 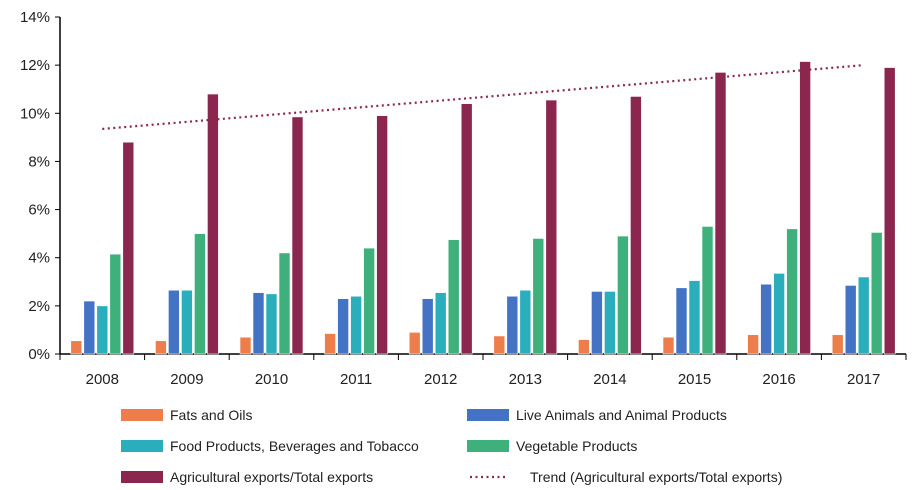 What do you see at coordinates (525, 379) in the screenshot?
I see `x-tick-label: 2013` at bounding box center [525, 379].